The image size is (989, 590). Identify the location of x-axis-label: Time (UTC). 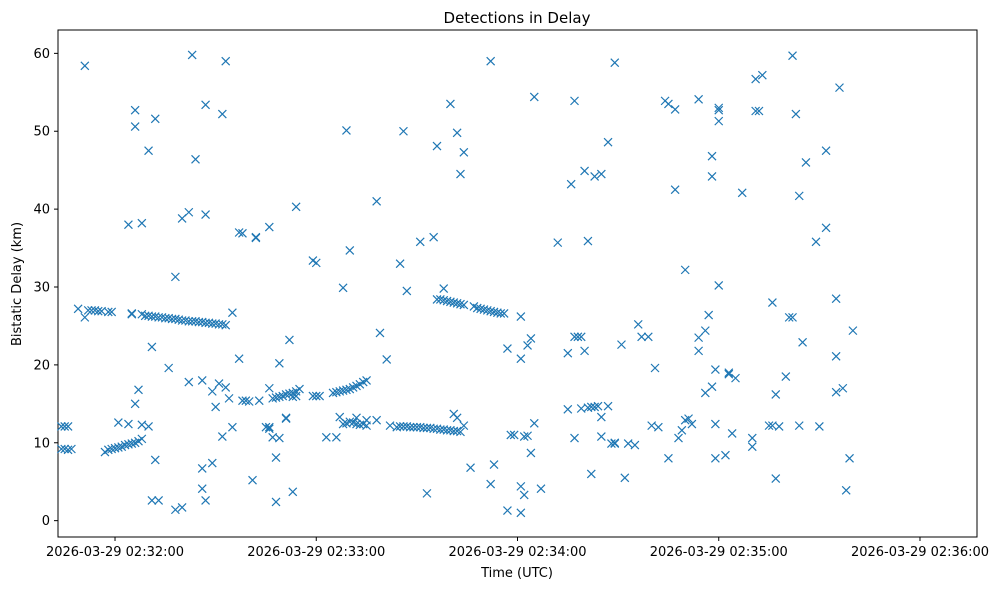
(516, 573).